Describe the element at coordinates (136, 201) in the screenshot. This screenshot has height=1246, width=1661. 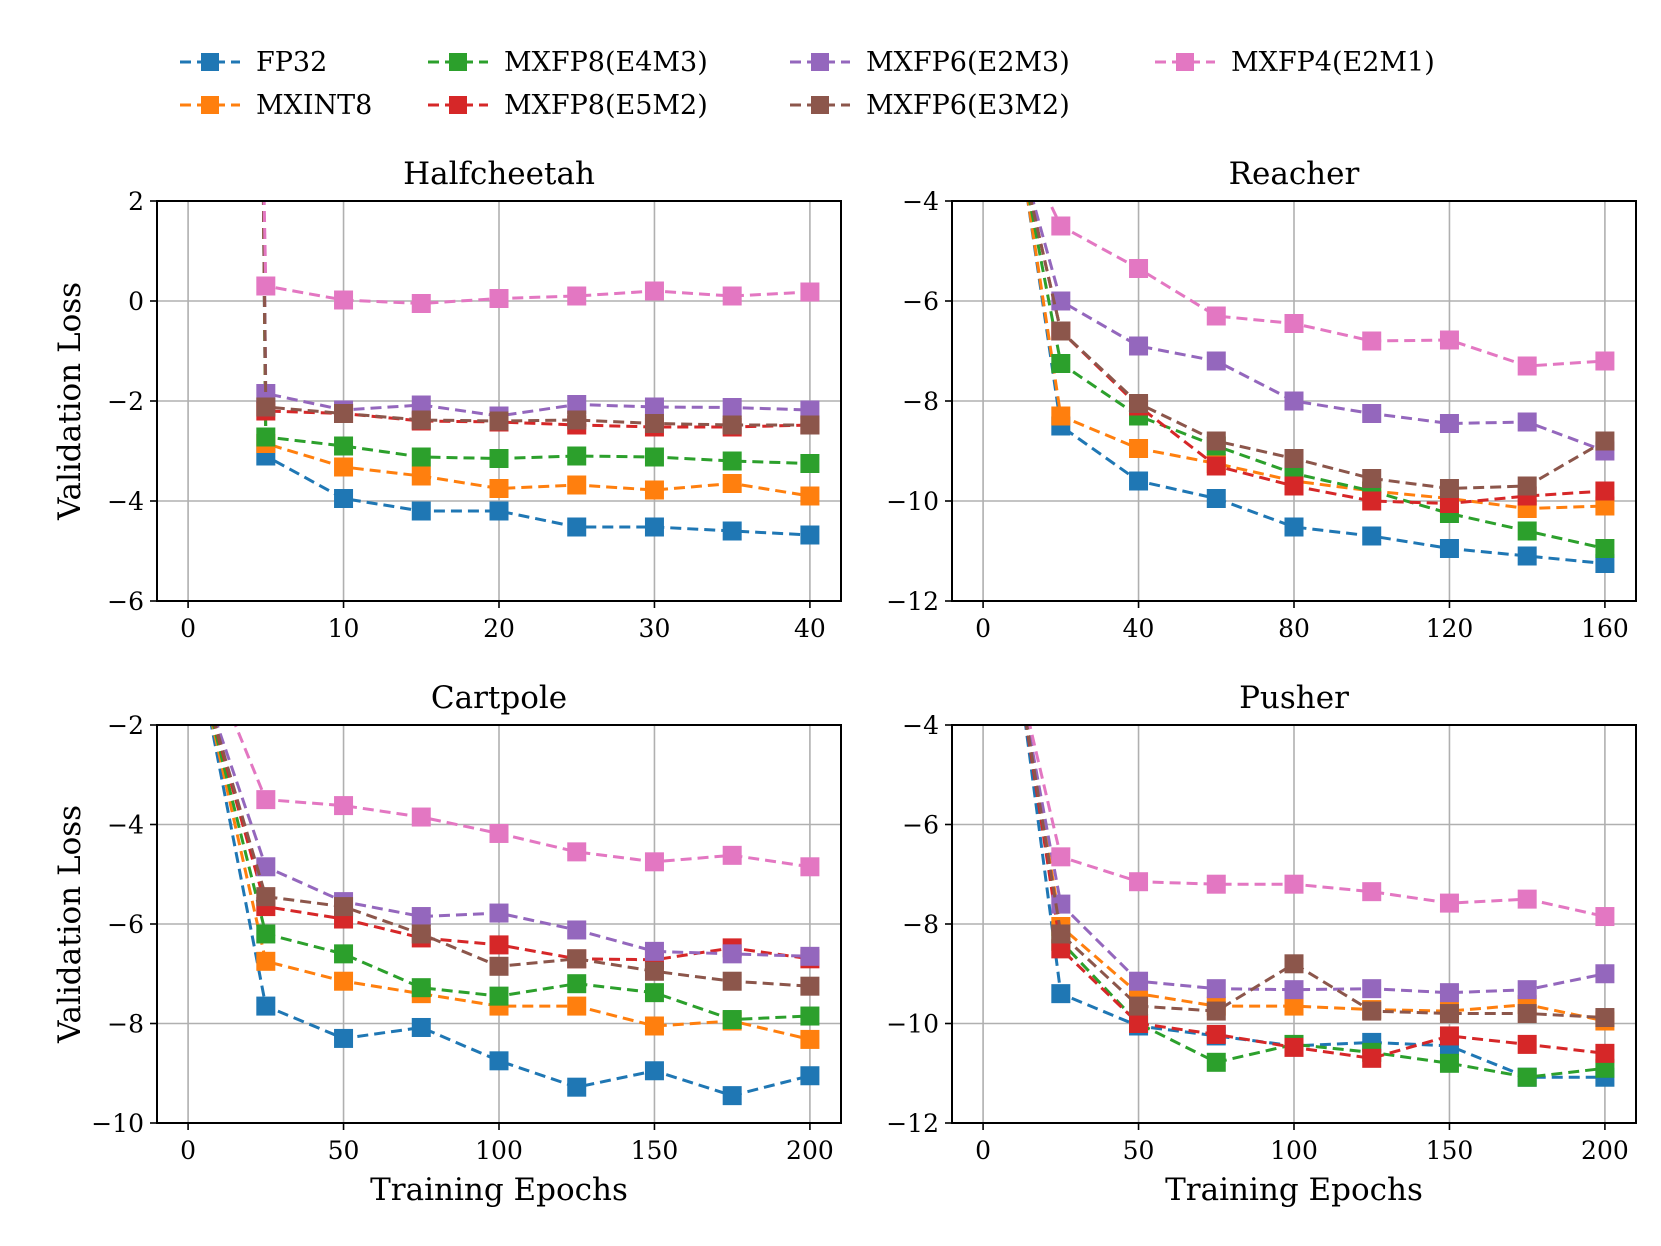
I see `y-tick-label: 2` at that location.